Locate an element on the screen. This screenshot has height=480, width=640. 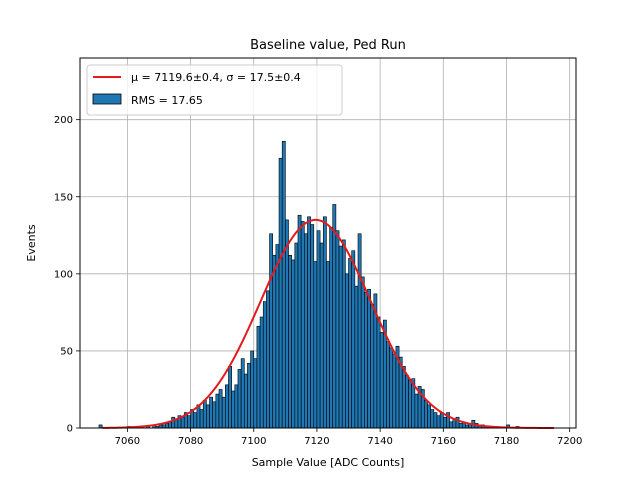
x-tick-label: 7140 is located at coordinates (379, 441).